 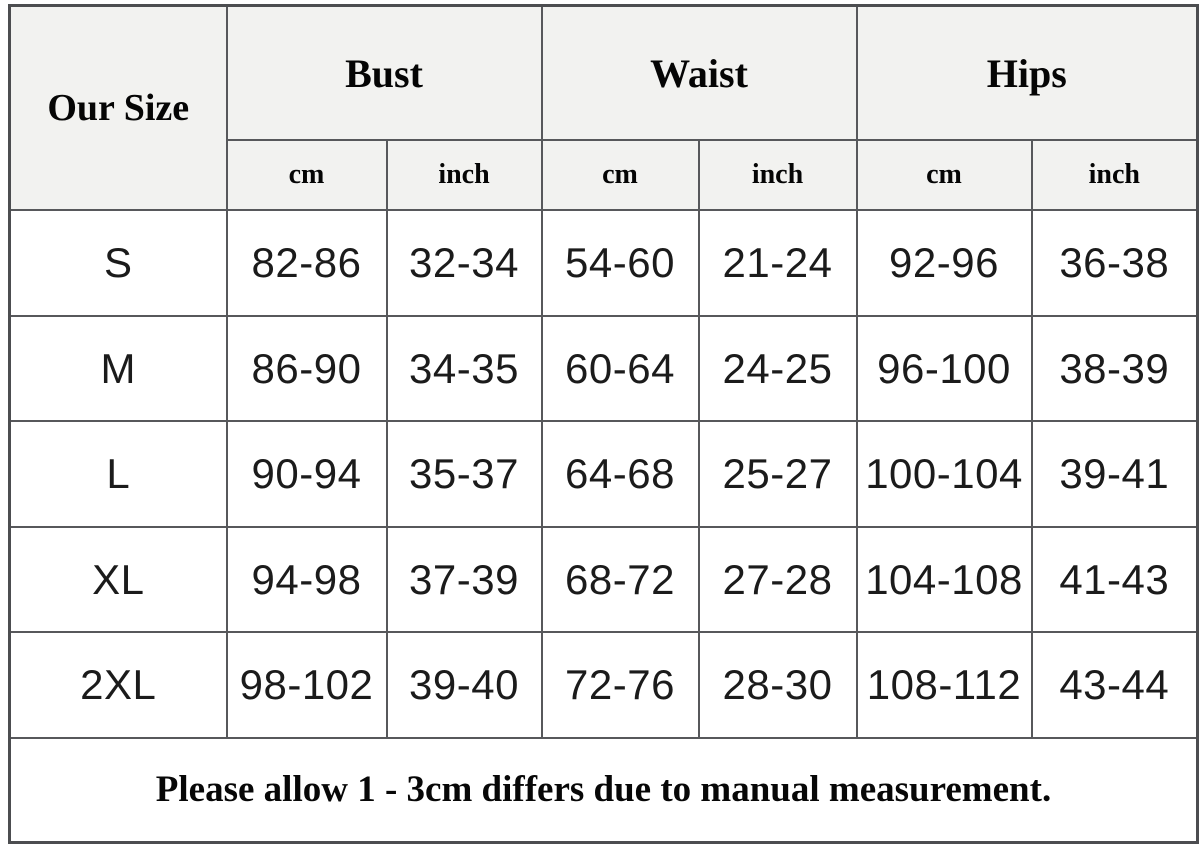 What do you see at coordinates (1027, 73) in the screenshot?
I see `column-group-hips: Hips` at bounding box center [1027, 73].